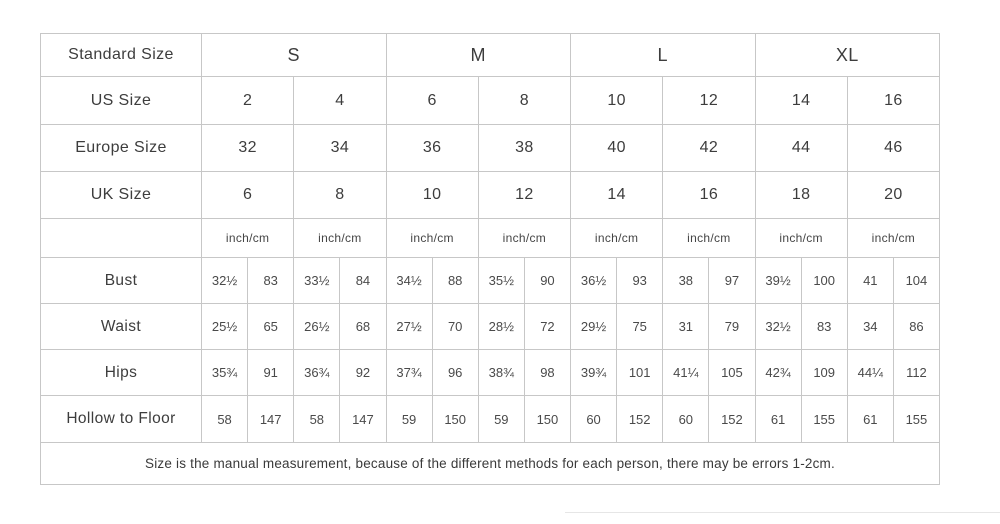 This screenshot has width=1000, height=524. What do you see at coordinates (640, 280) in the screenshot?
I see `value-cell: 93` at bounding box center [640, 280].